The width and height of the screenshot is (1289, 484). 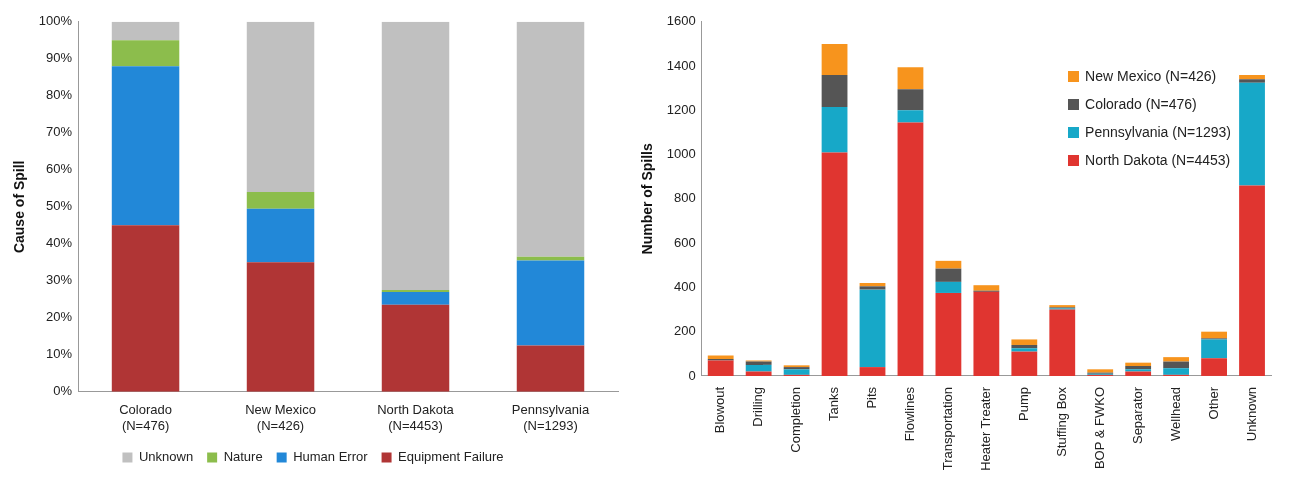 What do you see at coordinates (1141, 104) in the screenshot?
I see `legend-label: Colorado (N=476)` at bounding box center [1141, 104].